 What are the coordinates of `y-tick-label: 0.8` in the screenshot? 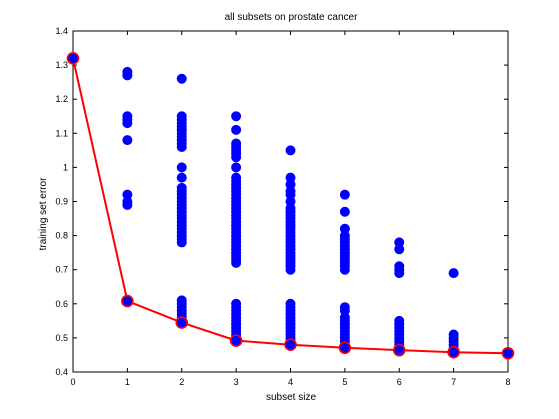 It's located at (61, 236).